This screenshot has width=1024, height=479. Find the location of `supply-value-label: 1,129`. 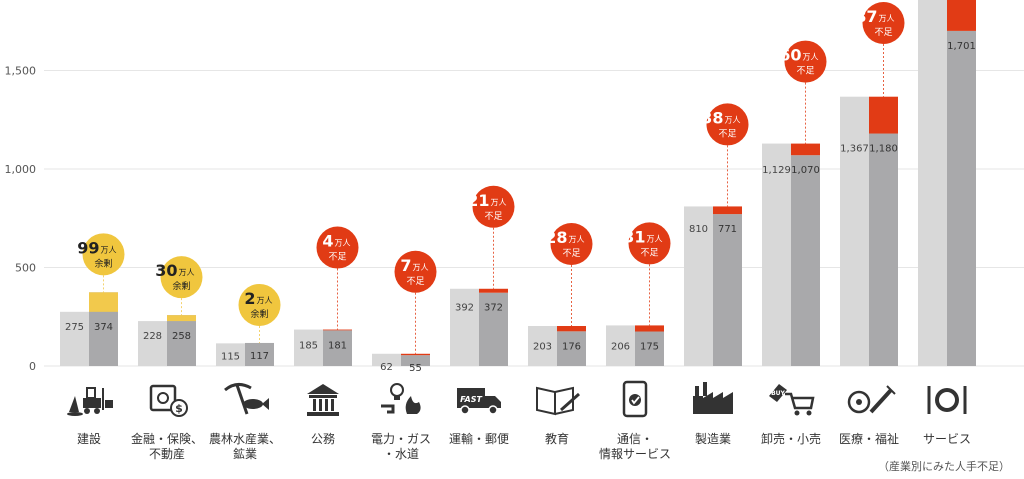

supply-value-label: 1,129 is located at coordinates (776, 170).